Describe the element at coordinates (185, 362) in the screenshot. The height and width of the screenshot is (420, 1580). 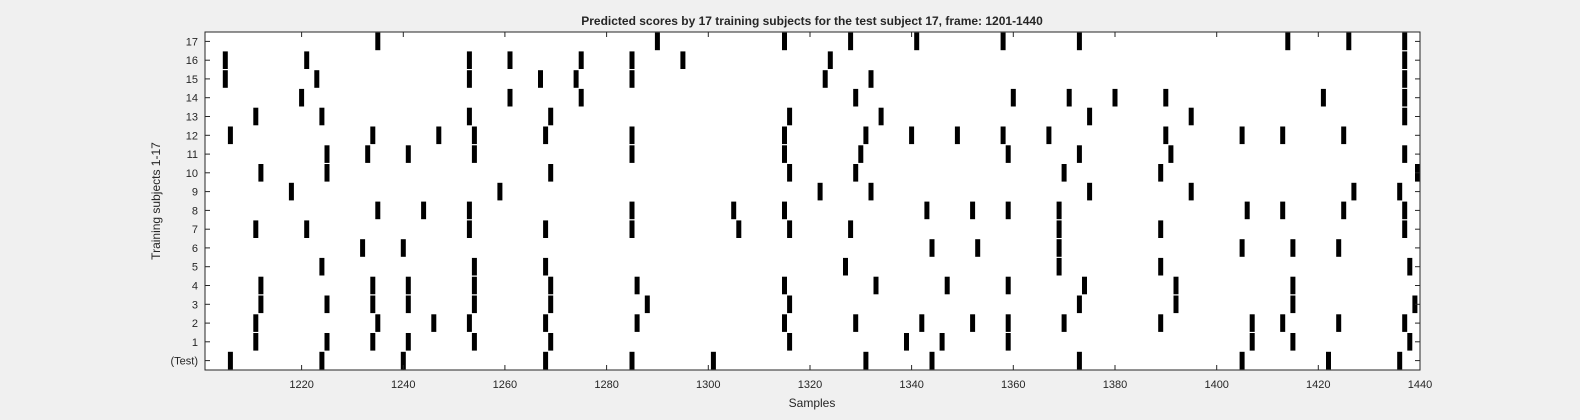
I see `y-tick-label: (Test)` at that location.